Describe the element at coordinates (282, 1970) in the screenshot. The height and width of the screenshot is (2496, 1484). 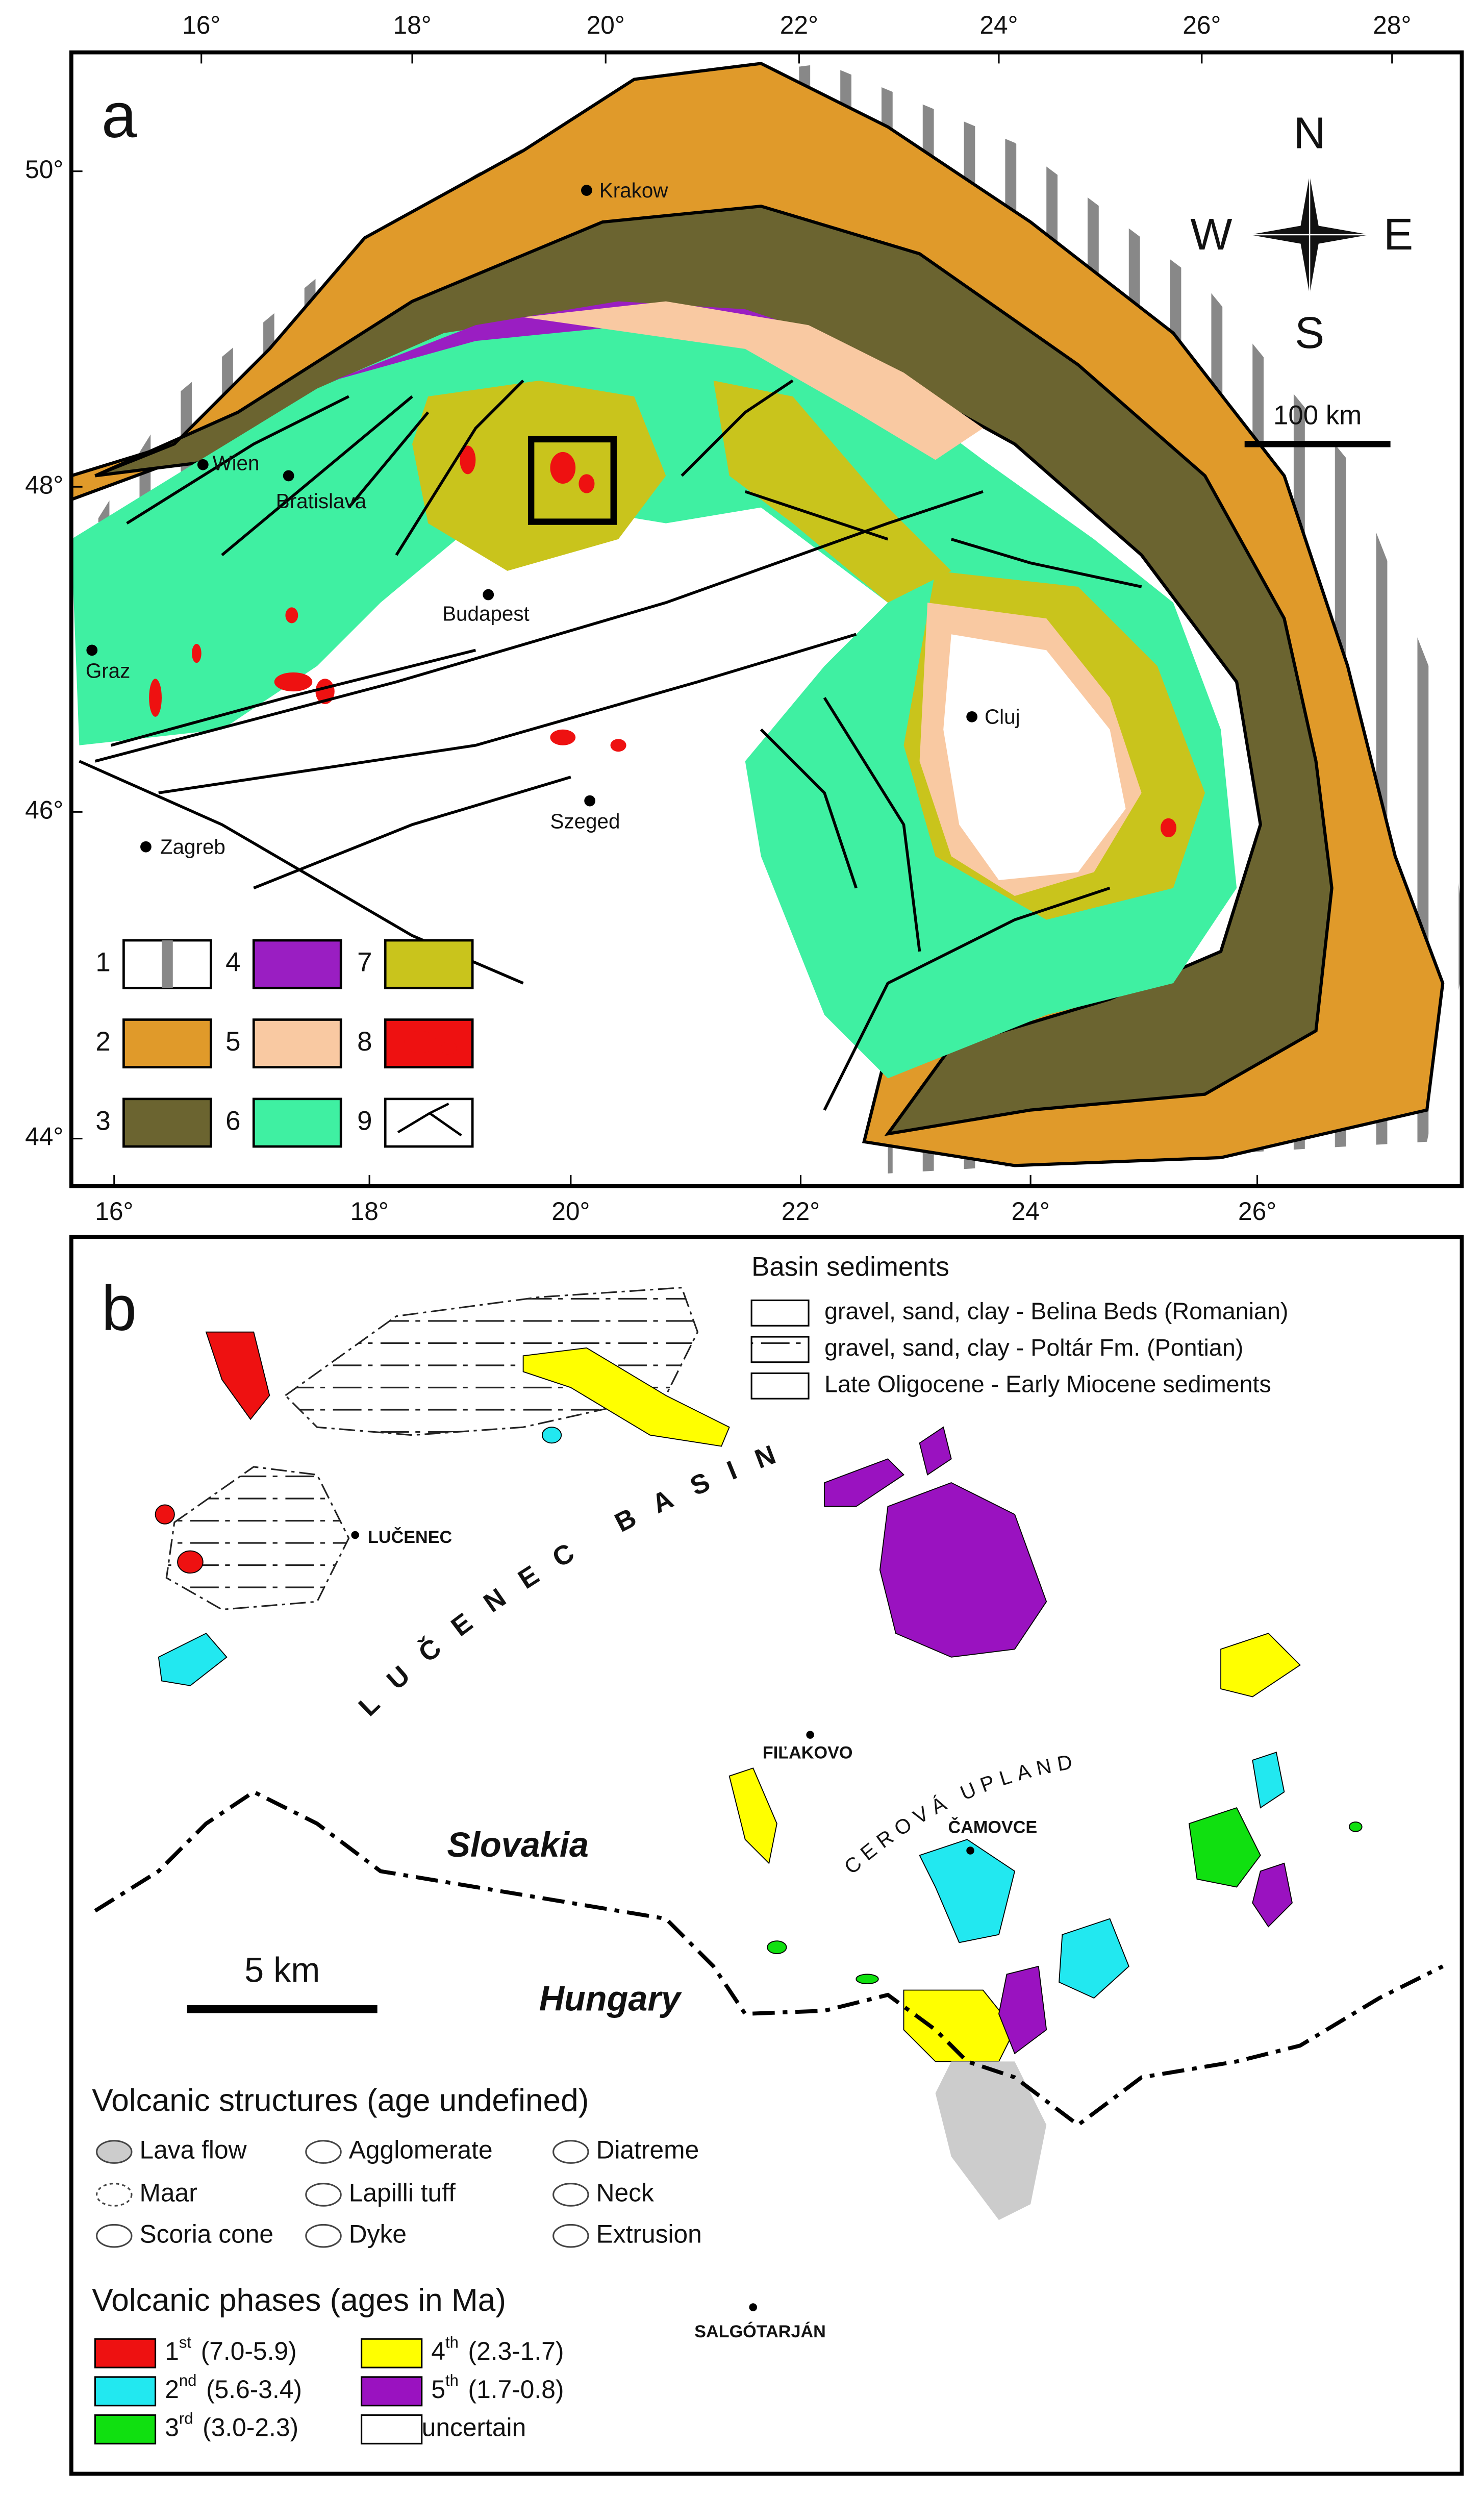
I see `scale-bar-label: 5 km` at that location.